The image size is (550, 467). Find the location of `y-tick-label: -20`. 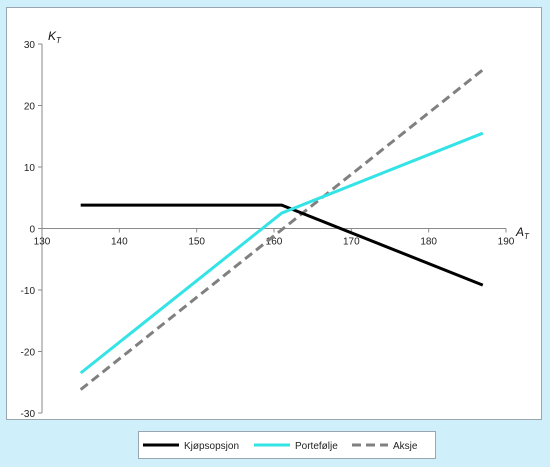

y-tick-label: -20 is located at coordinates (28, 353).